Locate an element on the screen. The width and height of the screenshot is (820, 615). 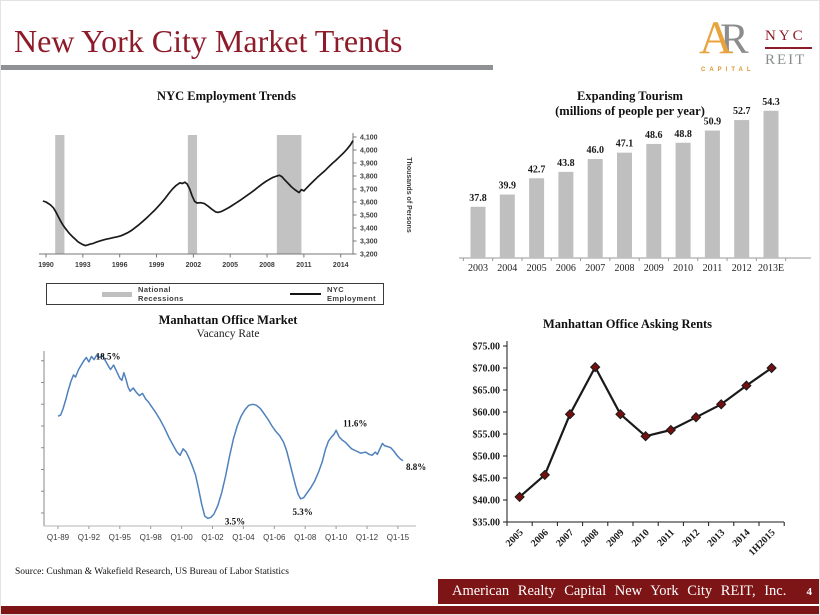
logo-capital-text: CAPITAL is located at coordinates (728, 70).